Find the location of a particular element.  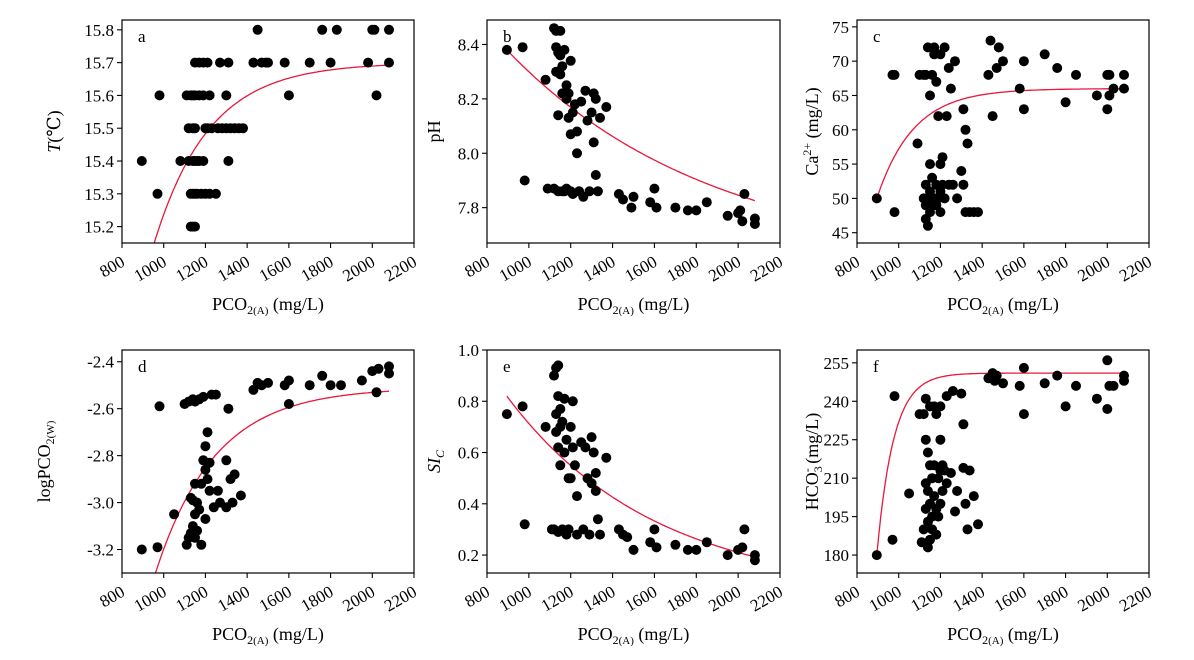

y-tick-label: 15.7 is located at coordinates (99, 63).